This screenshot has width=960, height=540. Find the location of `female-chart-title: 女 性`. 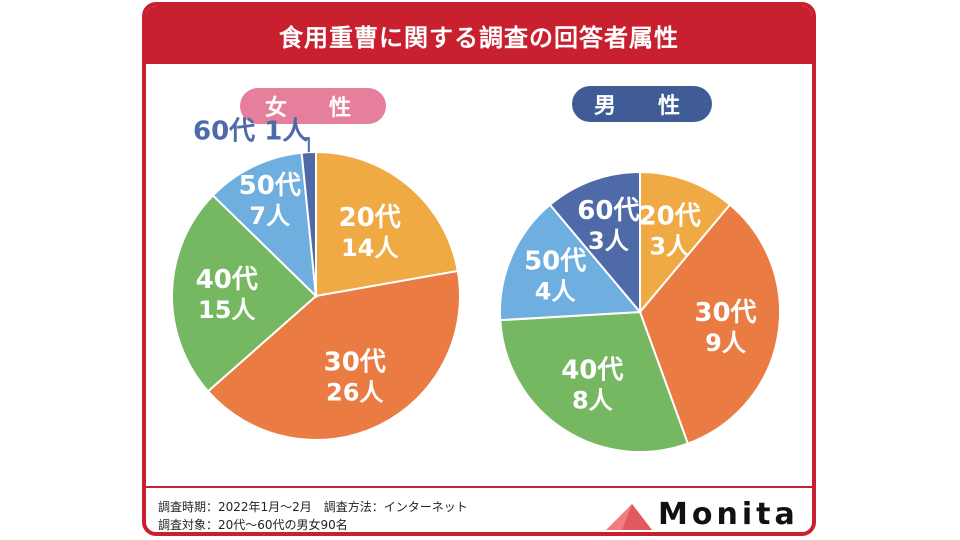

female-chart-title: 女 性 is located at coordinates (313, 106).